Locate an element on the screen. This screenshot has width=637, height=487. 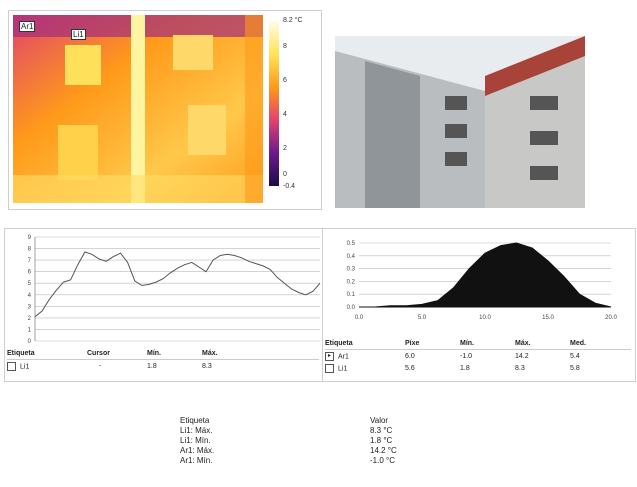
summary-label: Li1: Máx. is located at coordinates (196, 430).